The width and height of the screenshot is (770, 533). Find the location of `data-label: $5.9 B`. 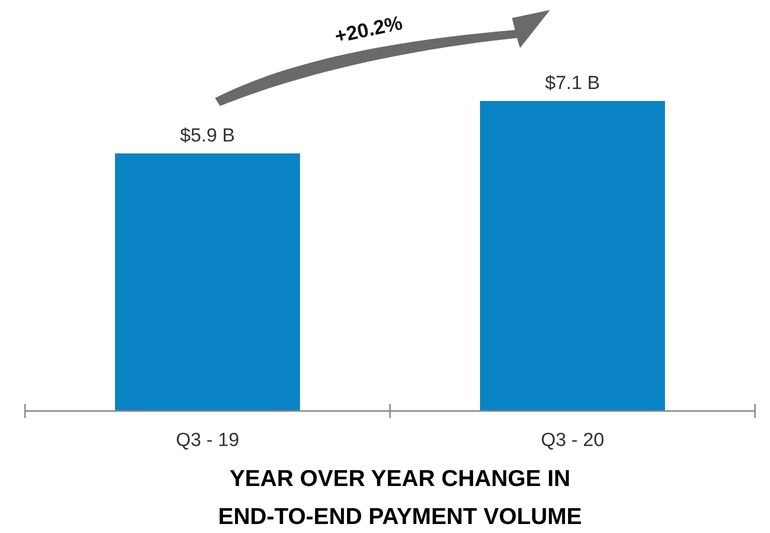

data-label: $5.9 B is located at coordinates (207, 135).